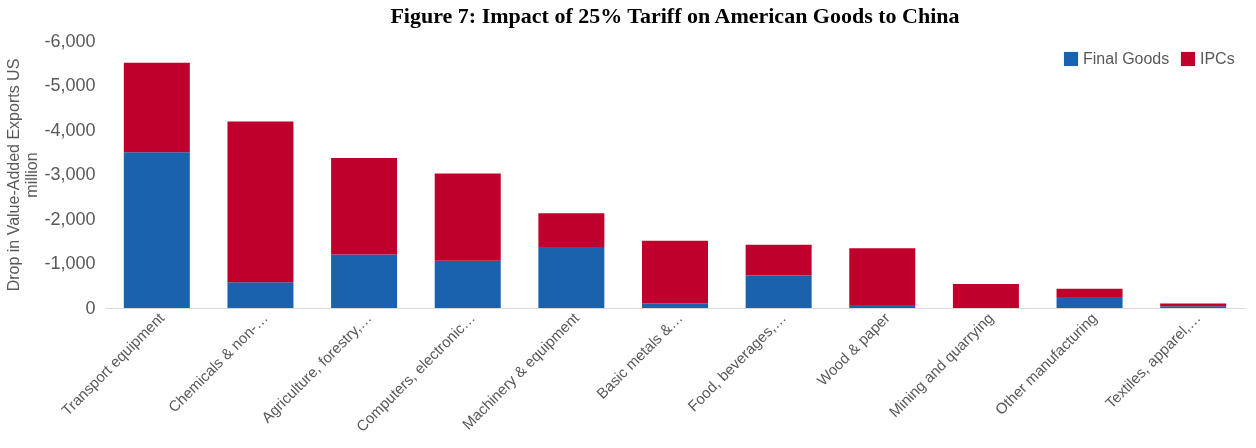 This screenshot has width=1256, height=448. What do you see at coordinates (70, 40) in the screenshot?
I see `y-tick-label: -6,000` at bounding box center [70, 40].